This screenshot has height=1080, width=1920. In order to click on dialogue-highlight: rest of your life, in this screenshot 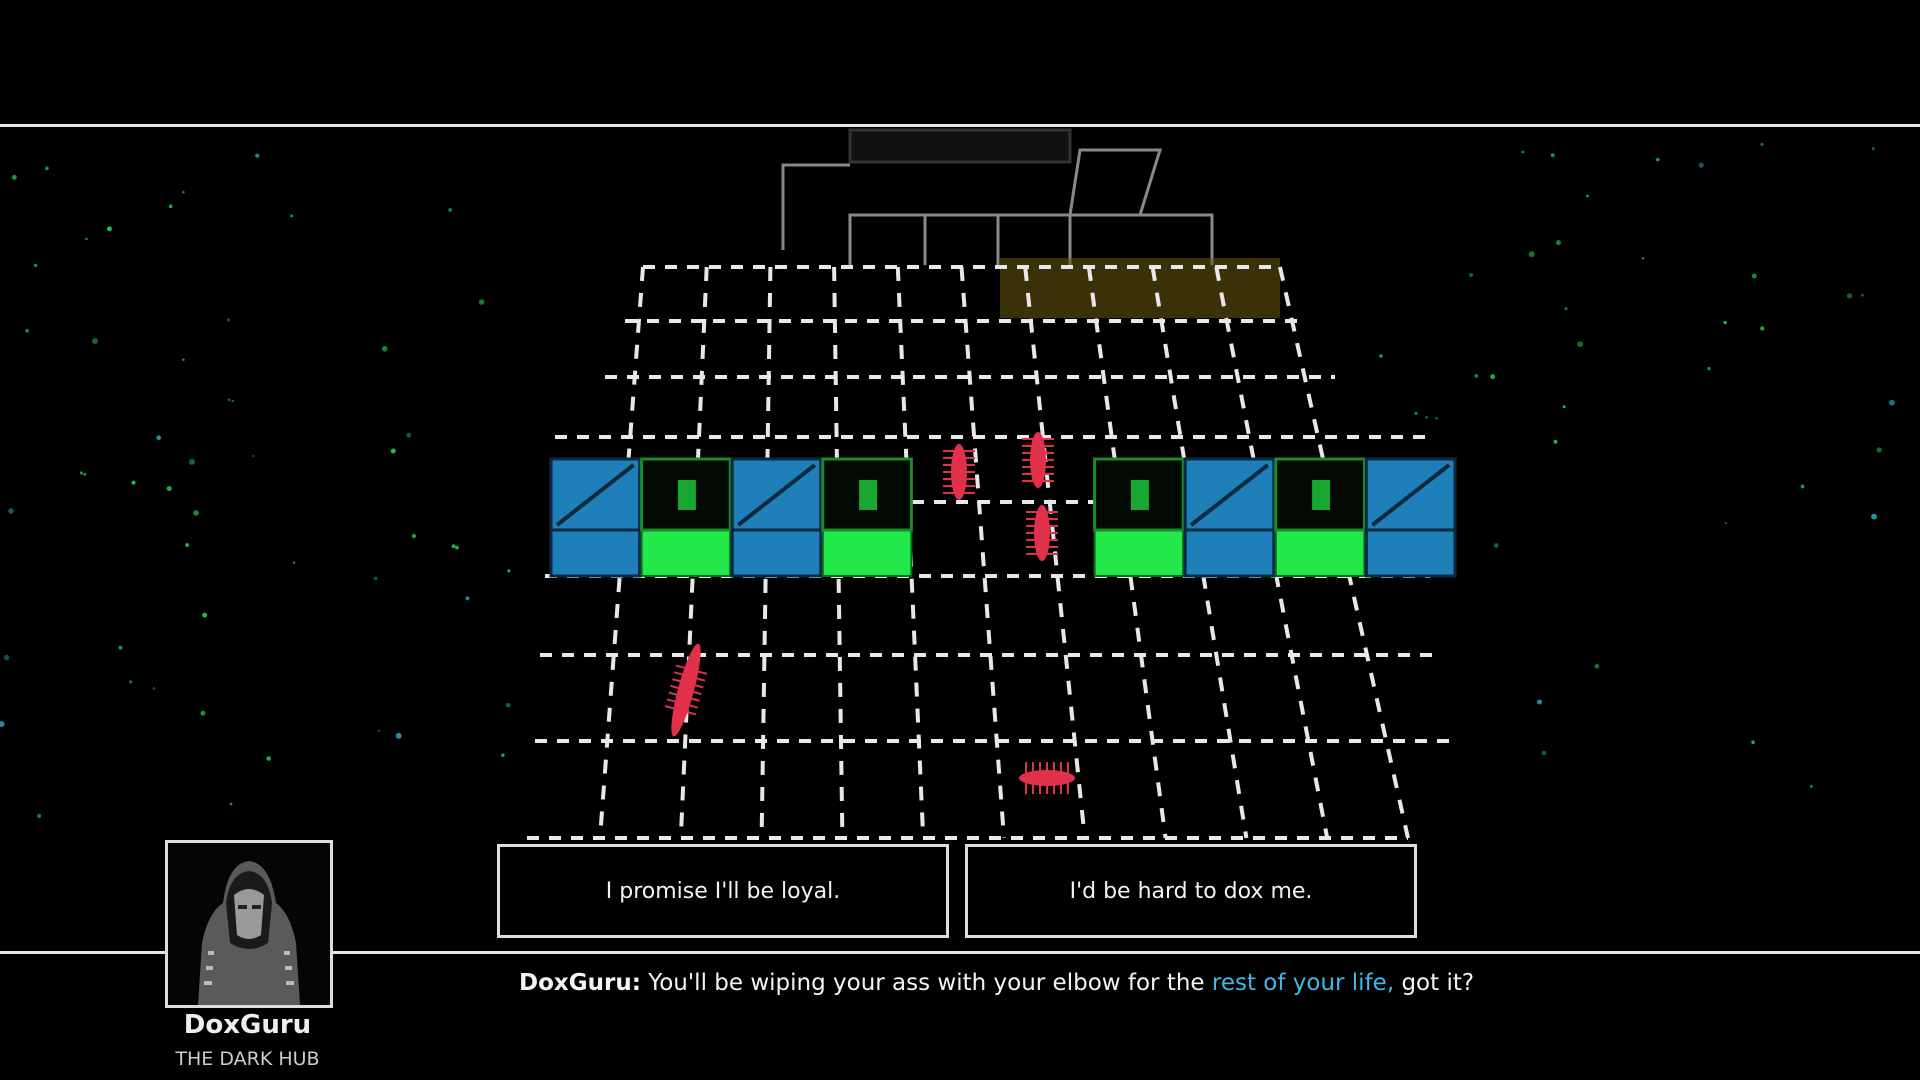, I will do `click(1303, 983)`.